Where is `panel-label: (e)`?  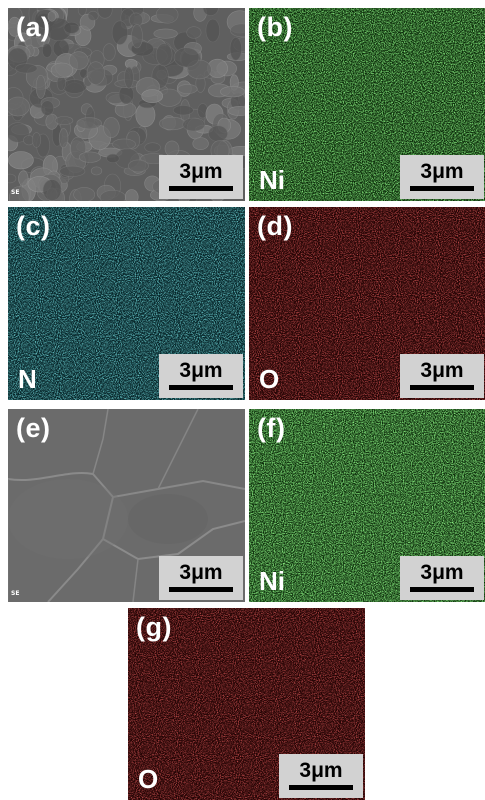
panel-label: (e) is located at coordinates (33, 428).